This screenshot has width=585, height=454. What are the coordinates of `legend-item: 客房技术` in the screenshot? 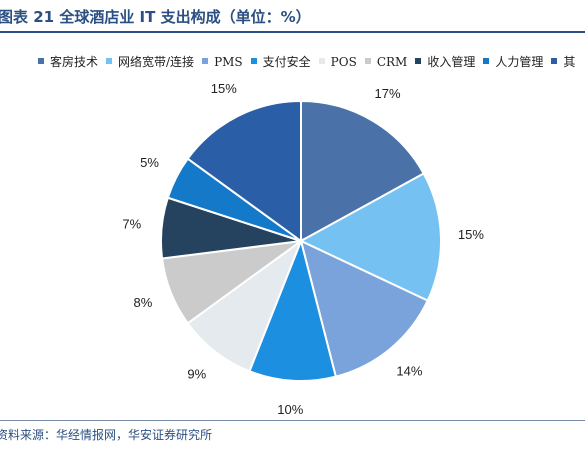 It's located at (68, 61).